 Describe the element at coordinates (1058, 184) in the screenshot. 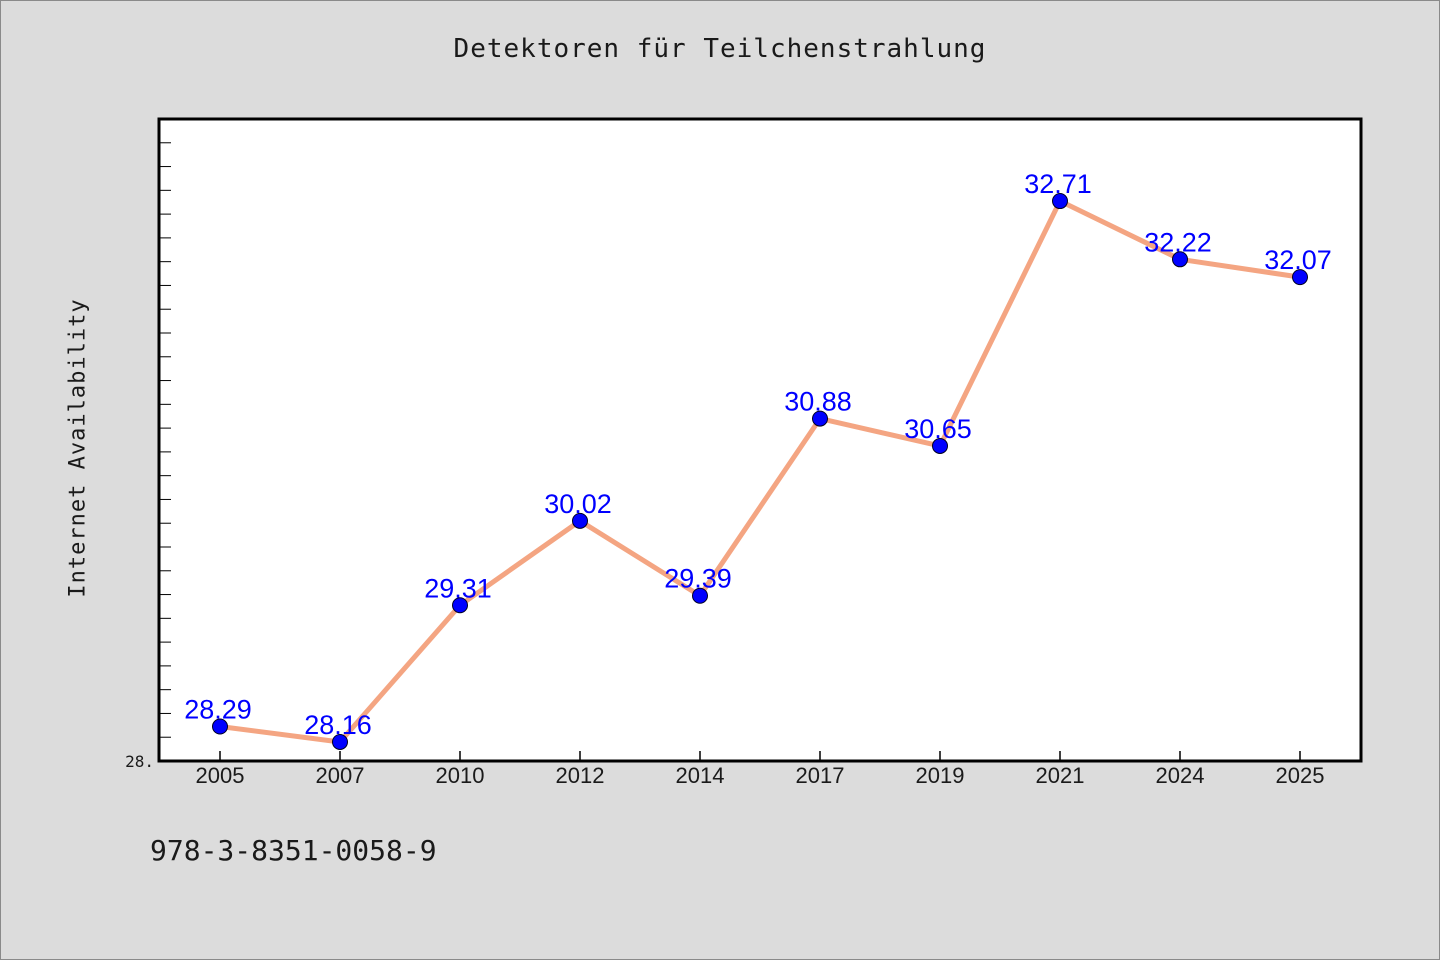

I see `data-label: 32.71` at that location.